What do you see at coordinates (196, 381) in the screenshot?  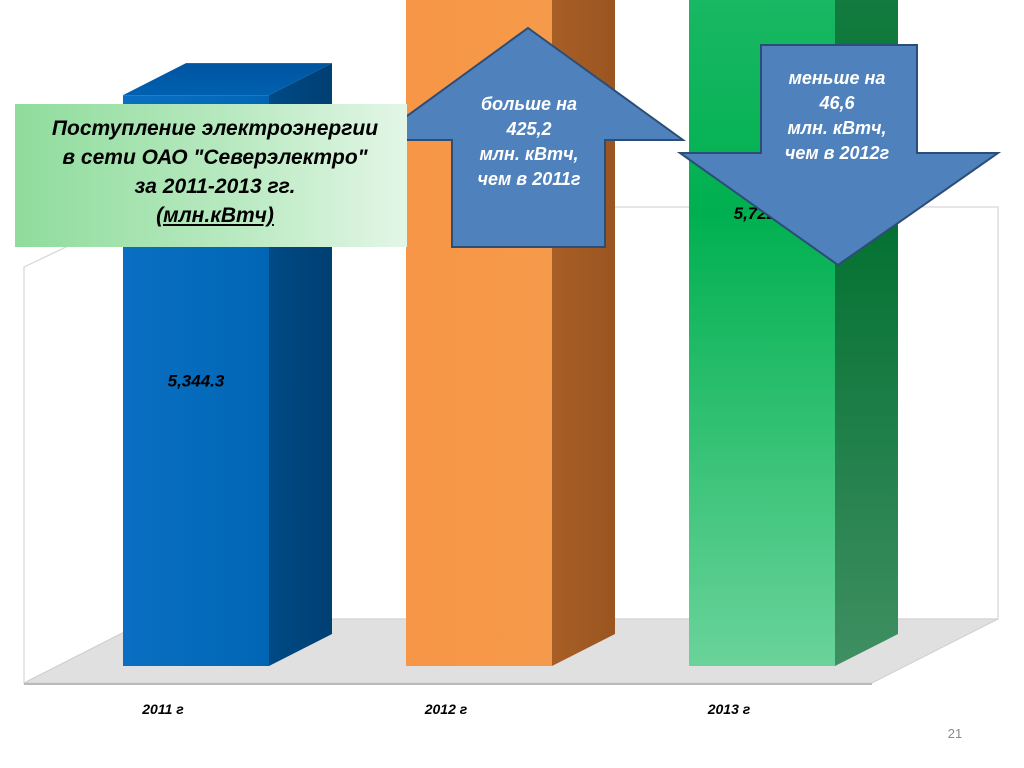 I see `data-label-0: 5,344.3` at bounding box center [196, 381].